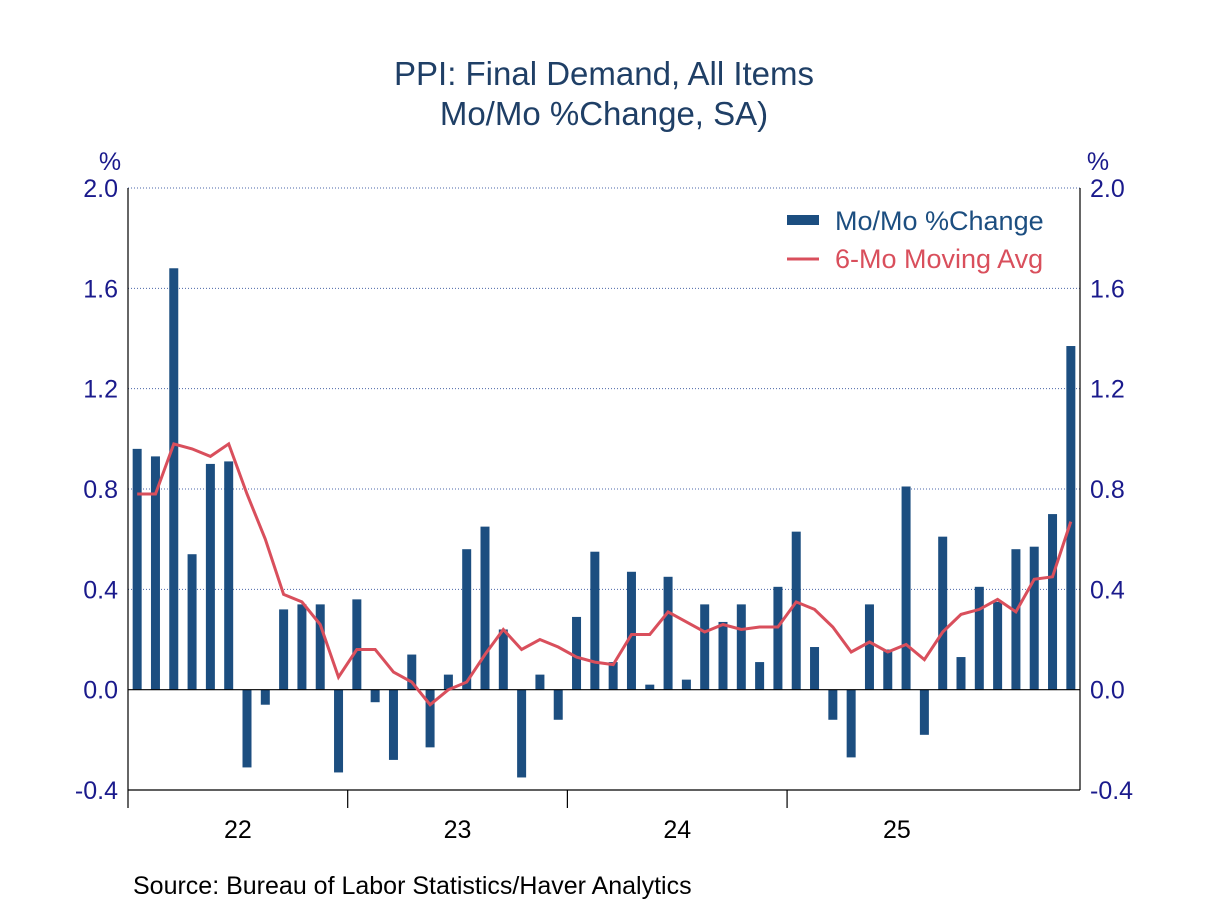 This screenshot has height=906, width=1208. What do you see at coordinates (1107, 590) in the screenshot?
I see `y-tick-label-right: 0.4` at bounding box center [1107, 590].